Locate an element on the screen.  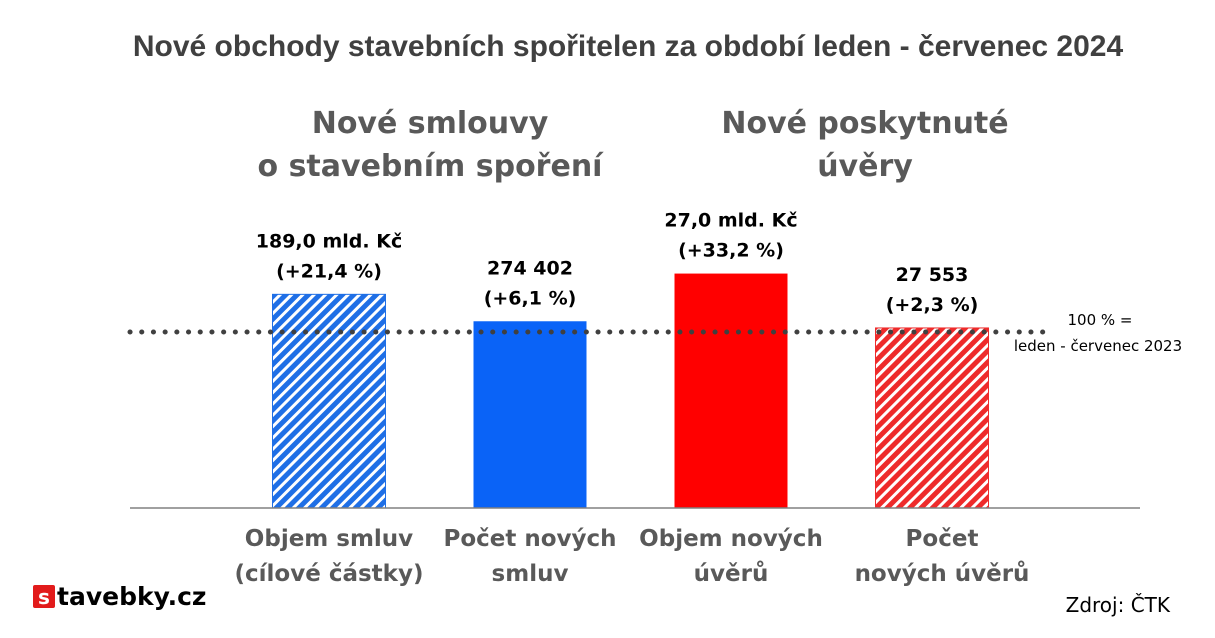
source-note: Zdroj: ČTK is located at coordinates (1118, 605).